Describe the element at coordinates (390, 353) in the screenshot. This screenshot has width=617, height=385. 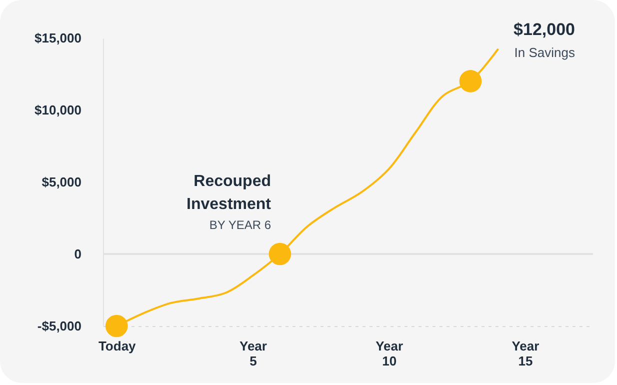
I see `x-tick-label: Year 10` at that location.